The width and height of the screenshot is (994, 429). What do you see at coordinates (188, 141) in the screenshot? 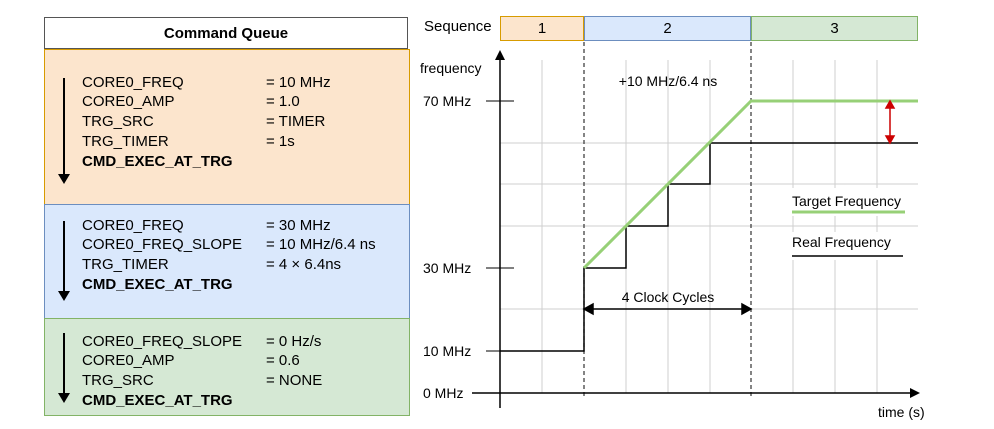
I see `queue-row: TRG_TIMER = 1s` at bounding box center [188, 141].